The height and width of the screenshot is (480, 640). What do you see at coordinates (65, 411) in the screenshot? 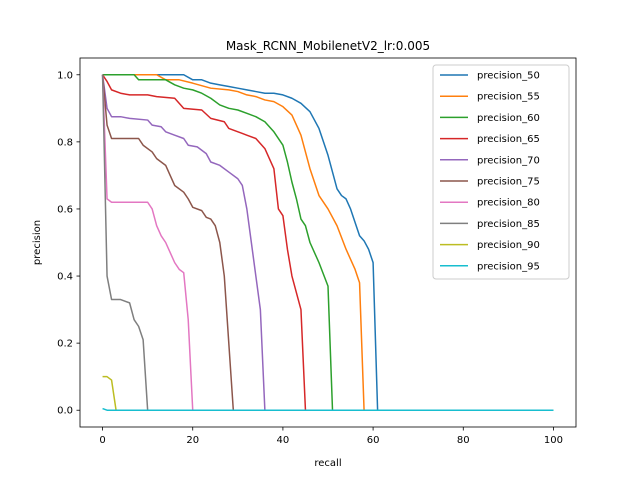
I see `y-tick-label: 0.0` at bounding box center [65, 411].